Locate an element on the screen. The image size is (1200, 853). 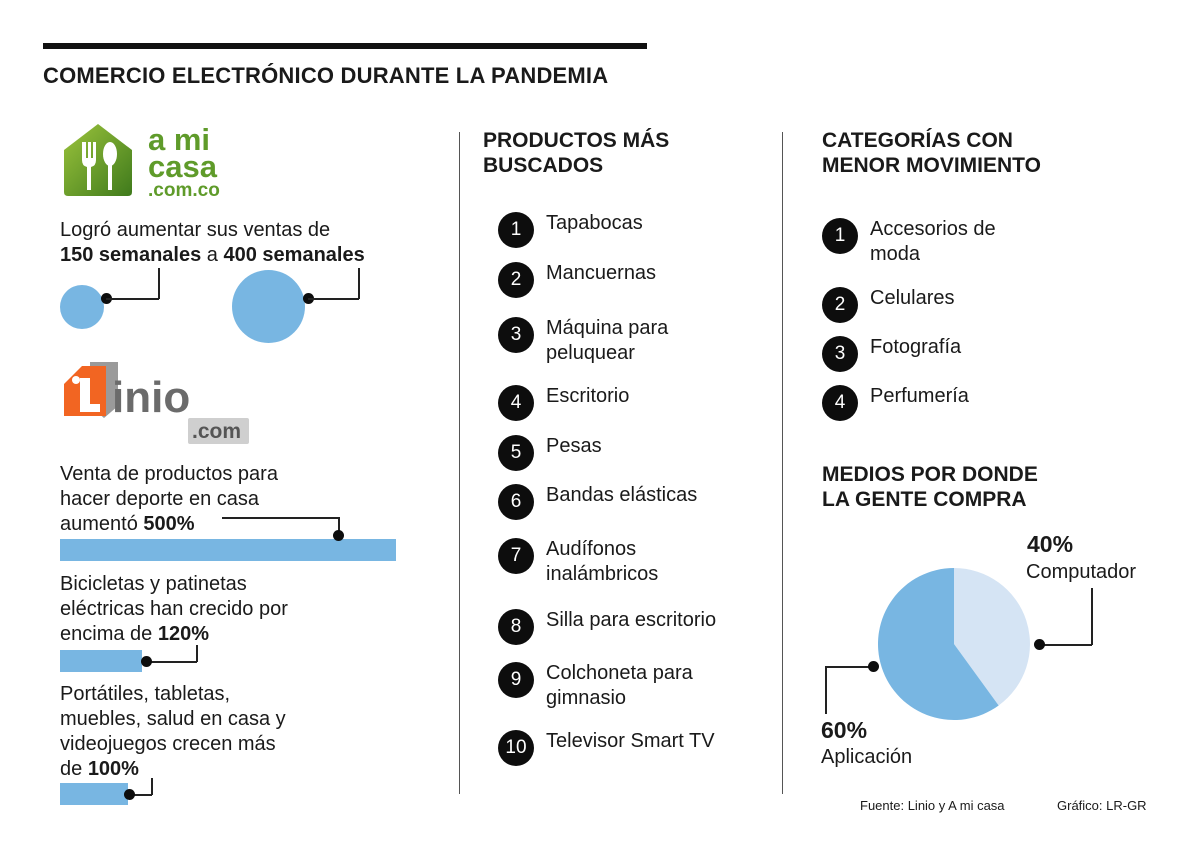
computador-dot is located at coordinates (1039, 644).